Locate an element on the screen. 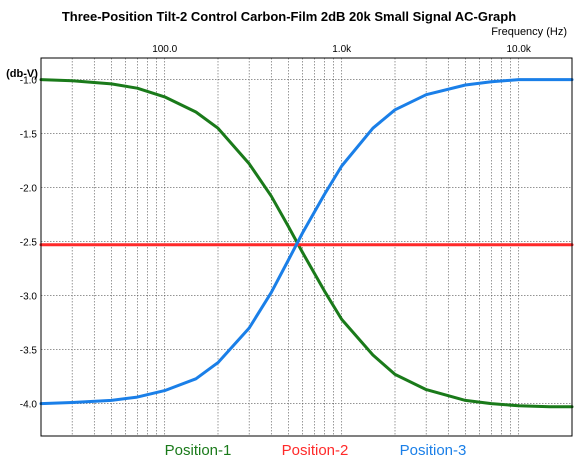 This screenshot has height=464, width=578. y-axis-label: (db-V) is located at coordinates (22, 74).